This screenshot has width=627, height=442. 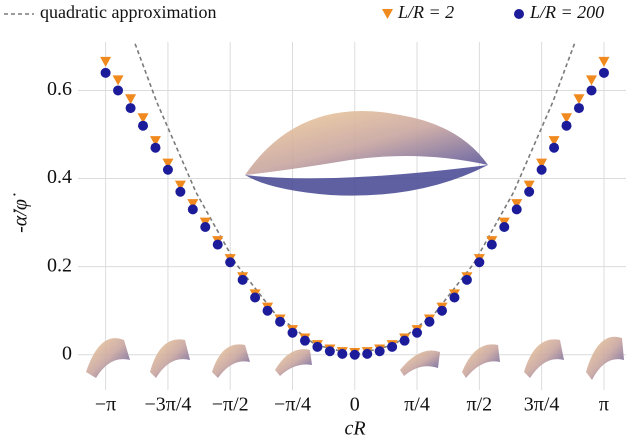 I want to click on small-surfaces, so click(x=355, y=358).